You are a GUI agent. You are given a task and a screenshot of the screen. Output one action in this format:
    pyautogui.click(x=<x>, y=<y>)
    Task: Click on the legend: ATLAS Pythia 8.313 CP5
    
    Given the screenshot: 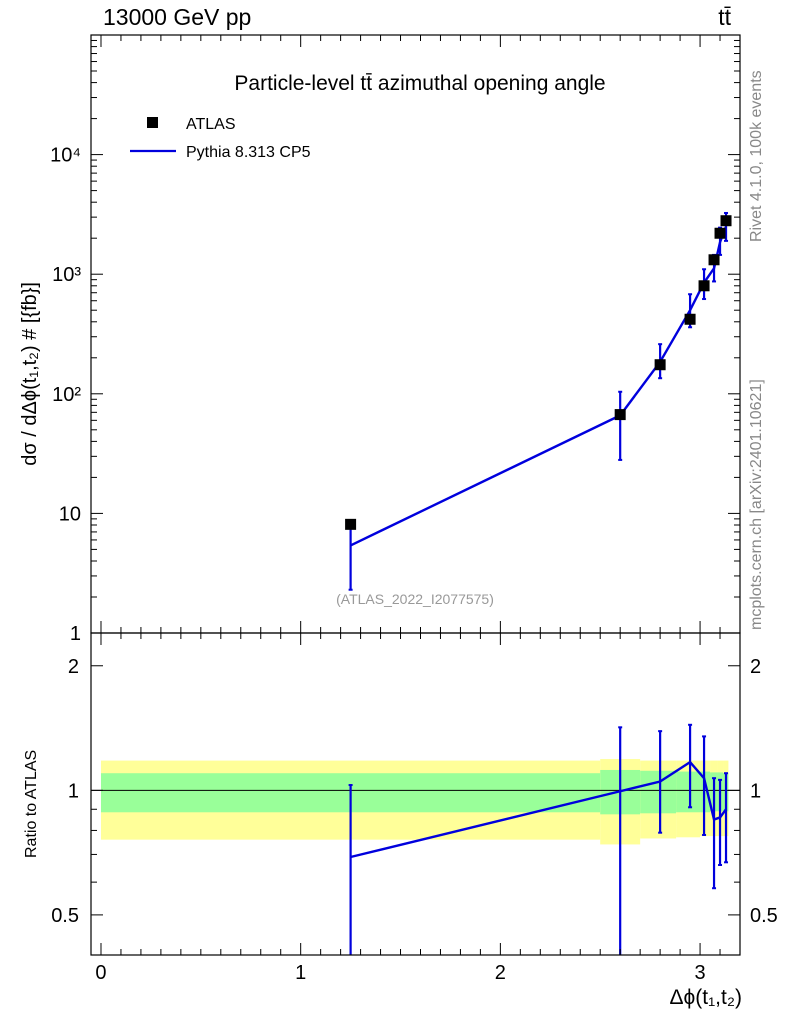 What is the action you would take?
    pyautogui.click(x=220, y=138)
    